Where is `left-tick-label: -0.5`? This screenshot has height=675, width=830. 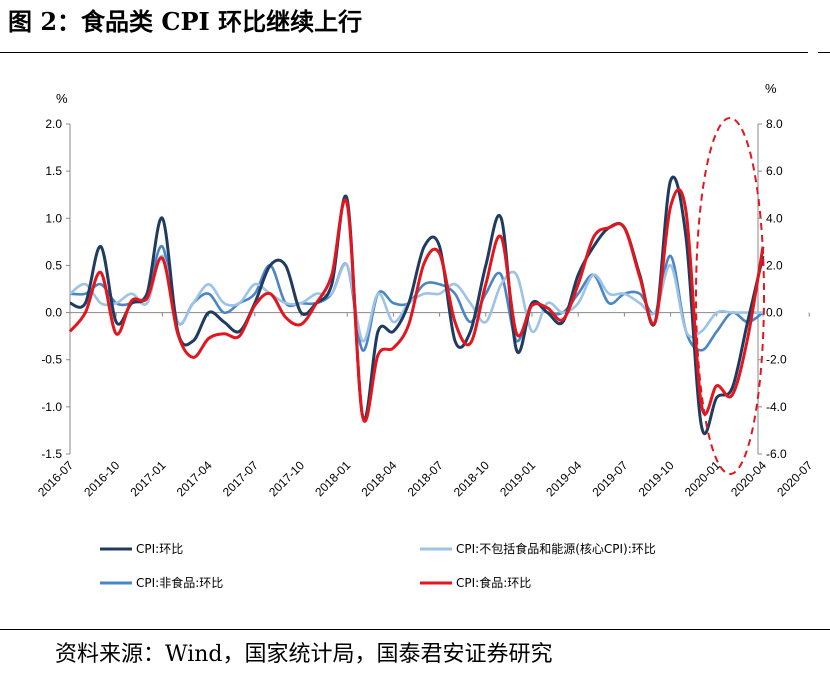
left-tick-label: -0.5 is located at coordinates (51, 360).